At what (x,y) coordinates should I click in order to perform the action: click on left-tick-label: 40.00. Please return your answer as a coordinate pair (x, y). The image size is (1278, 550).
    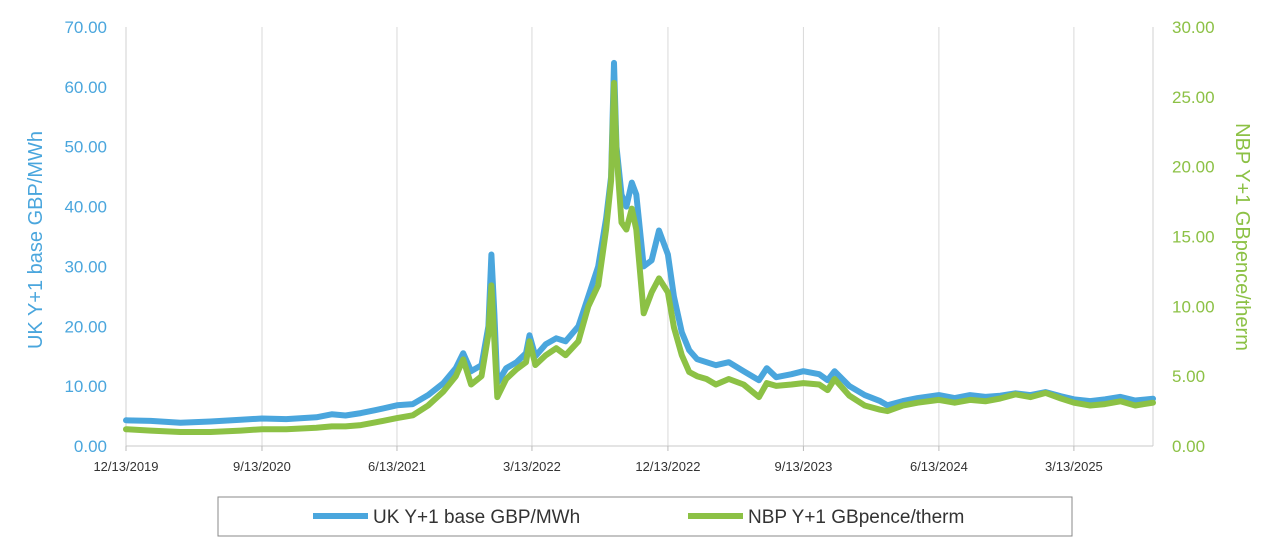
    Looking at the image, I should click on (85, 207).